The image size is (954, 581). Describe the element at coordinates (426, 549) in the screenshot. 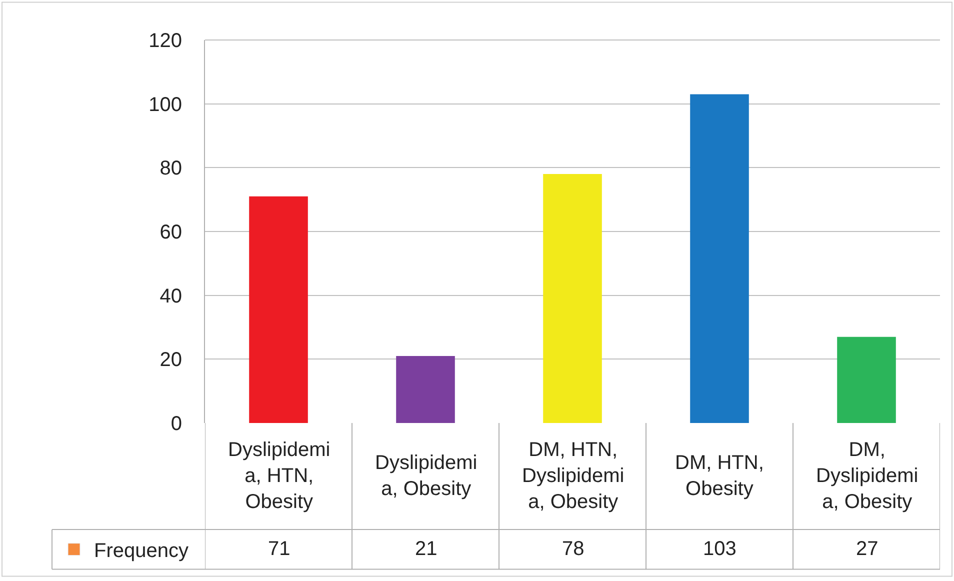

I see `data-label: 21` at that location.